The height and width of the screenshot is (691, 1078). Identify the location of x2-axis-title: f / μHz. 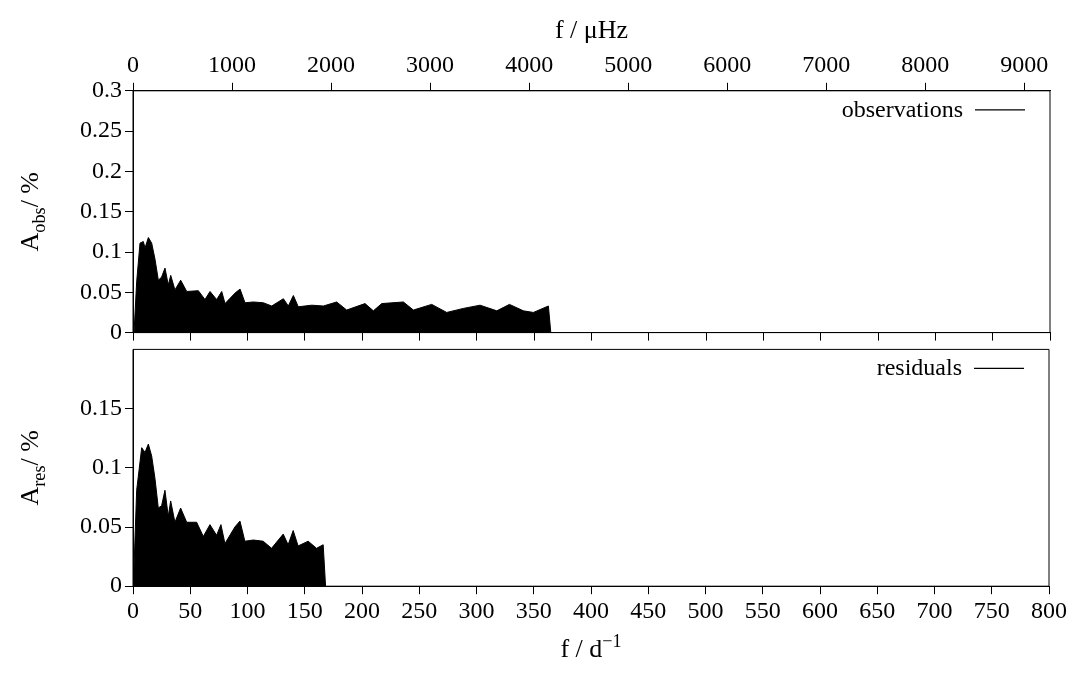
(591, 29).